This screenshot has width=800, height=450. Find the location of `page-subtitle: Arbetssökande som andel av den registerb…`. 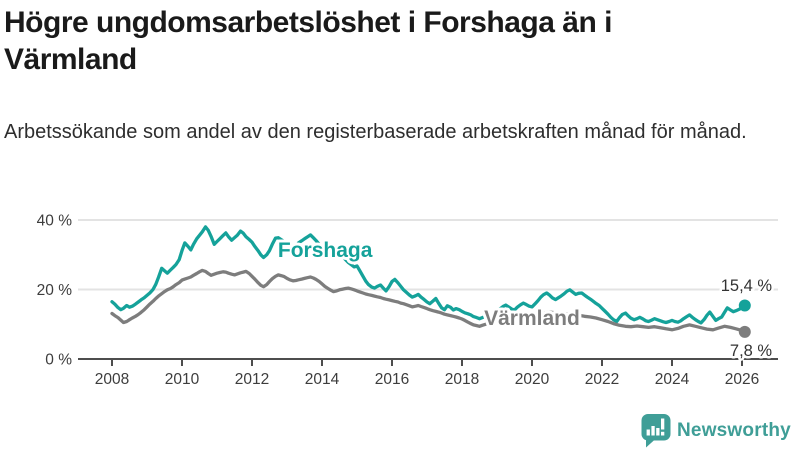

page-subtitle: Arbetssökande som andel av den registerb… is located at coordinates (375, 132).